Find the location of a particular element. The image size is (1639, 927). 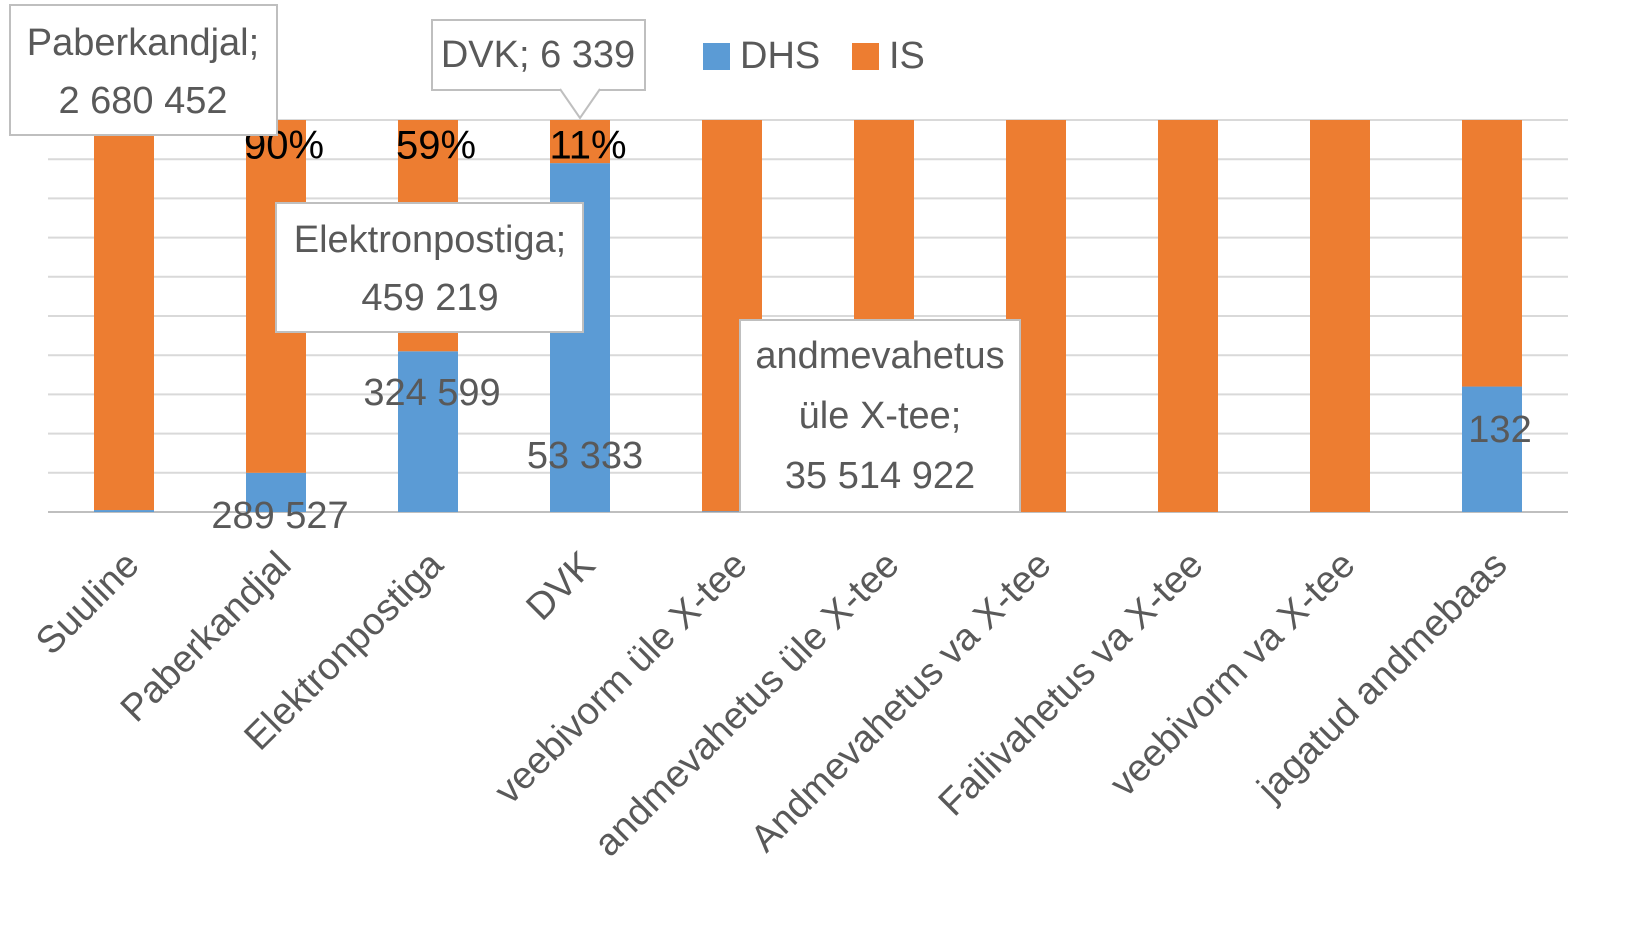

annotation: 53 333 is located at coordinates (585, 456).